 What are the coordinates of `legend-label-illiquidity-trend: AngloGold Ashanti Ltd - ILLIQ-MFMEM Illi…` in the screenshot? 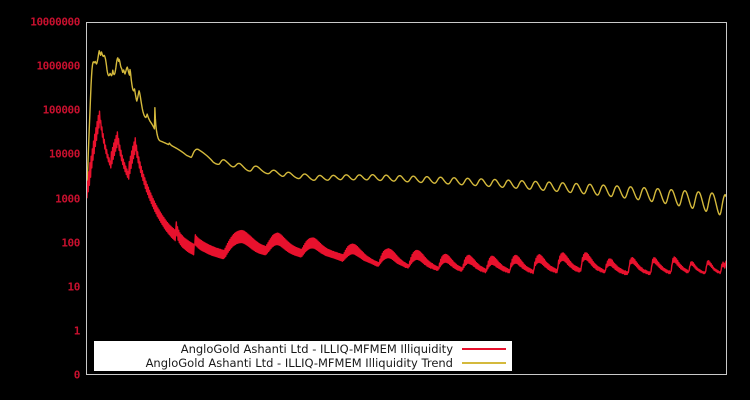 It's located at (299, 363).